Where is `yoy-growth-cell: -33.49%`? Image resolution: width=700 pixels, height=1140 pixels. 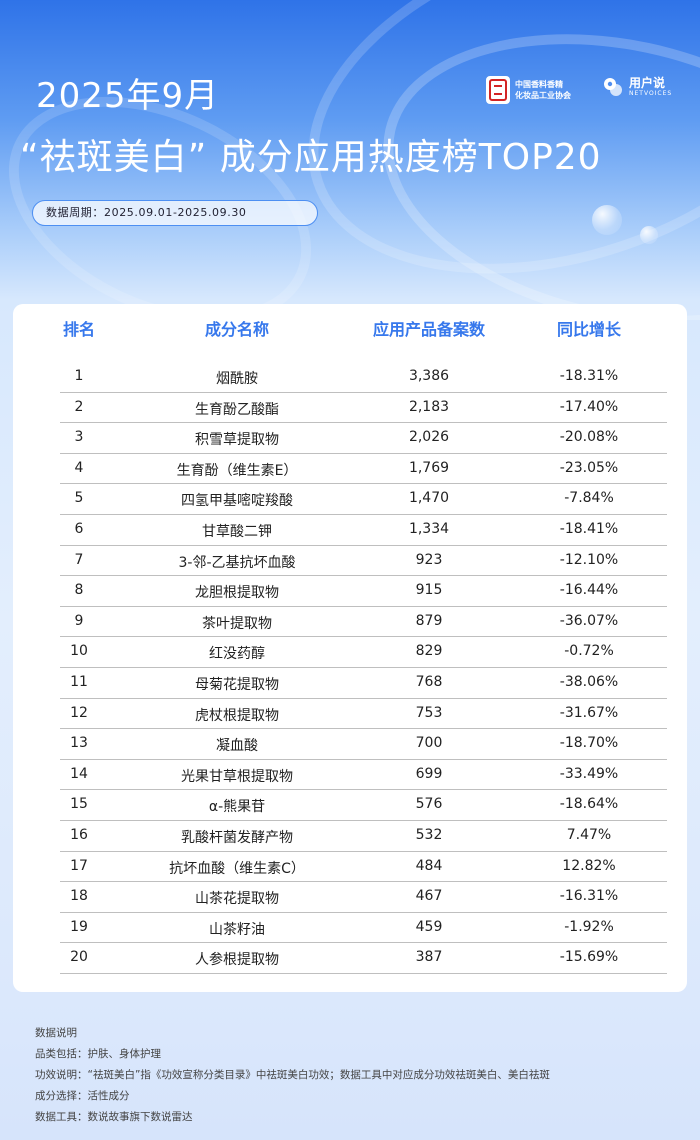
yoy-growth-cell: -33.49% is located at coordinates (589, 773).